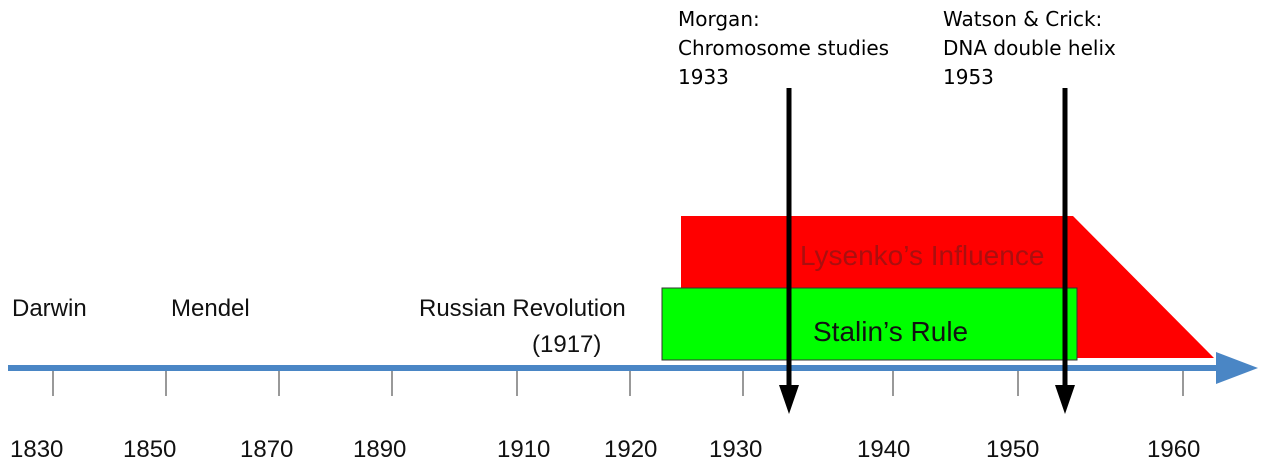 The height and width of the screenshot is (469, 1280). What do you see at coordinates (1023, 19) in the screenshot?
I see `watson-crick-event-name: Watson & Crick:` at bounding box center [1023, 19].